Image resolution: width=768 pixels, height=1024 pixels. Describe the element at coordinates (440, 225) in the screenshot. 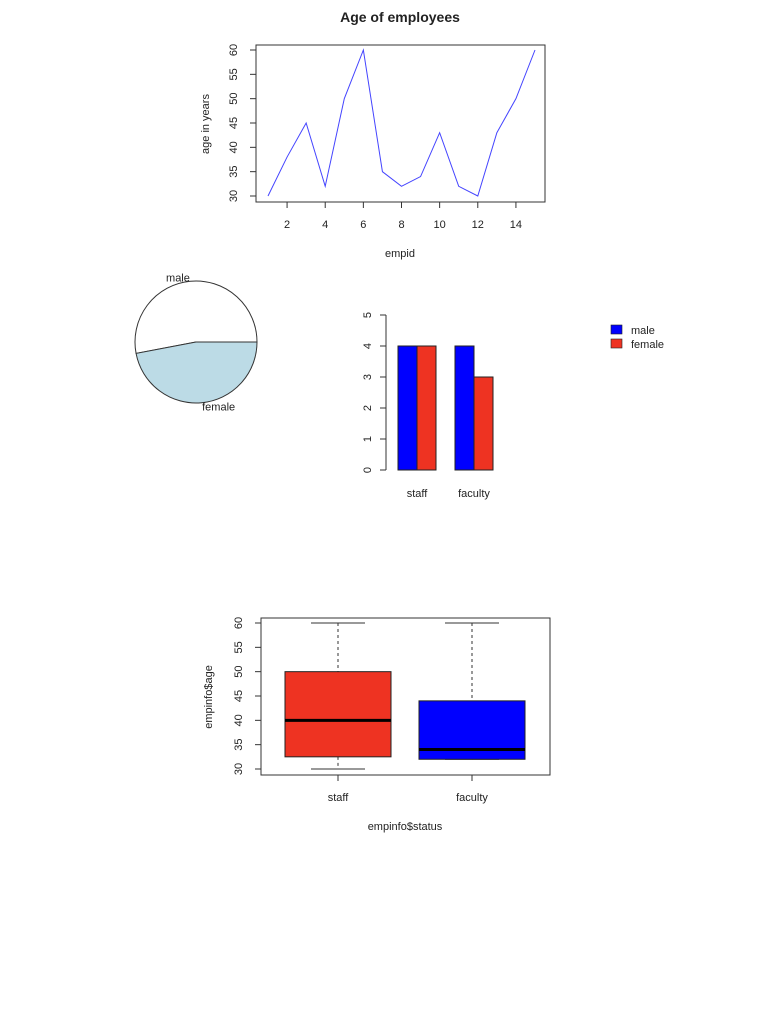

I see `line-x-tick-label: 10` at that location.